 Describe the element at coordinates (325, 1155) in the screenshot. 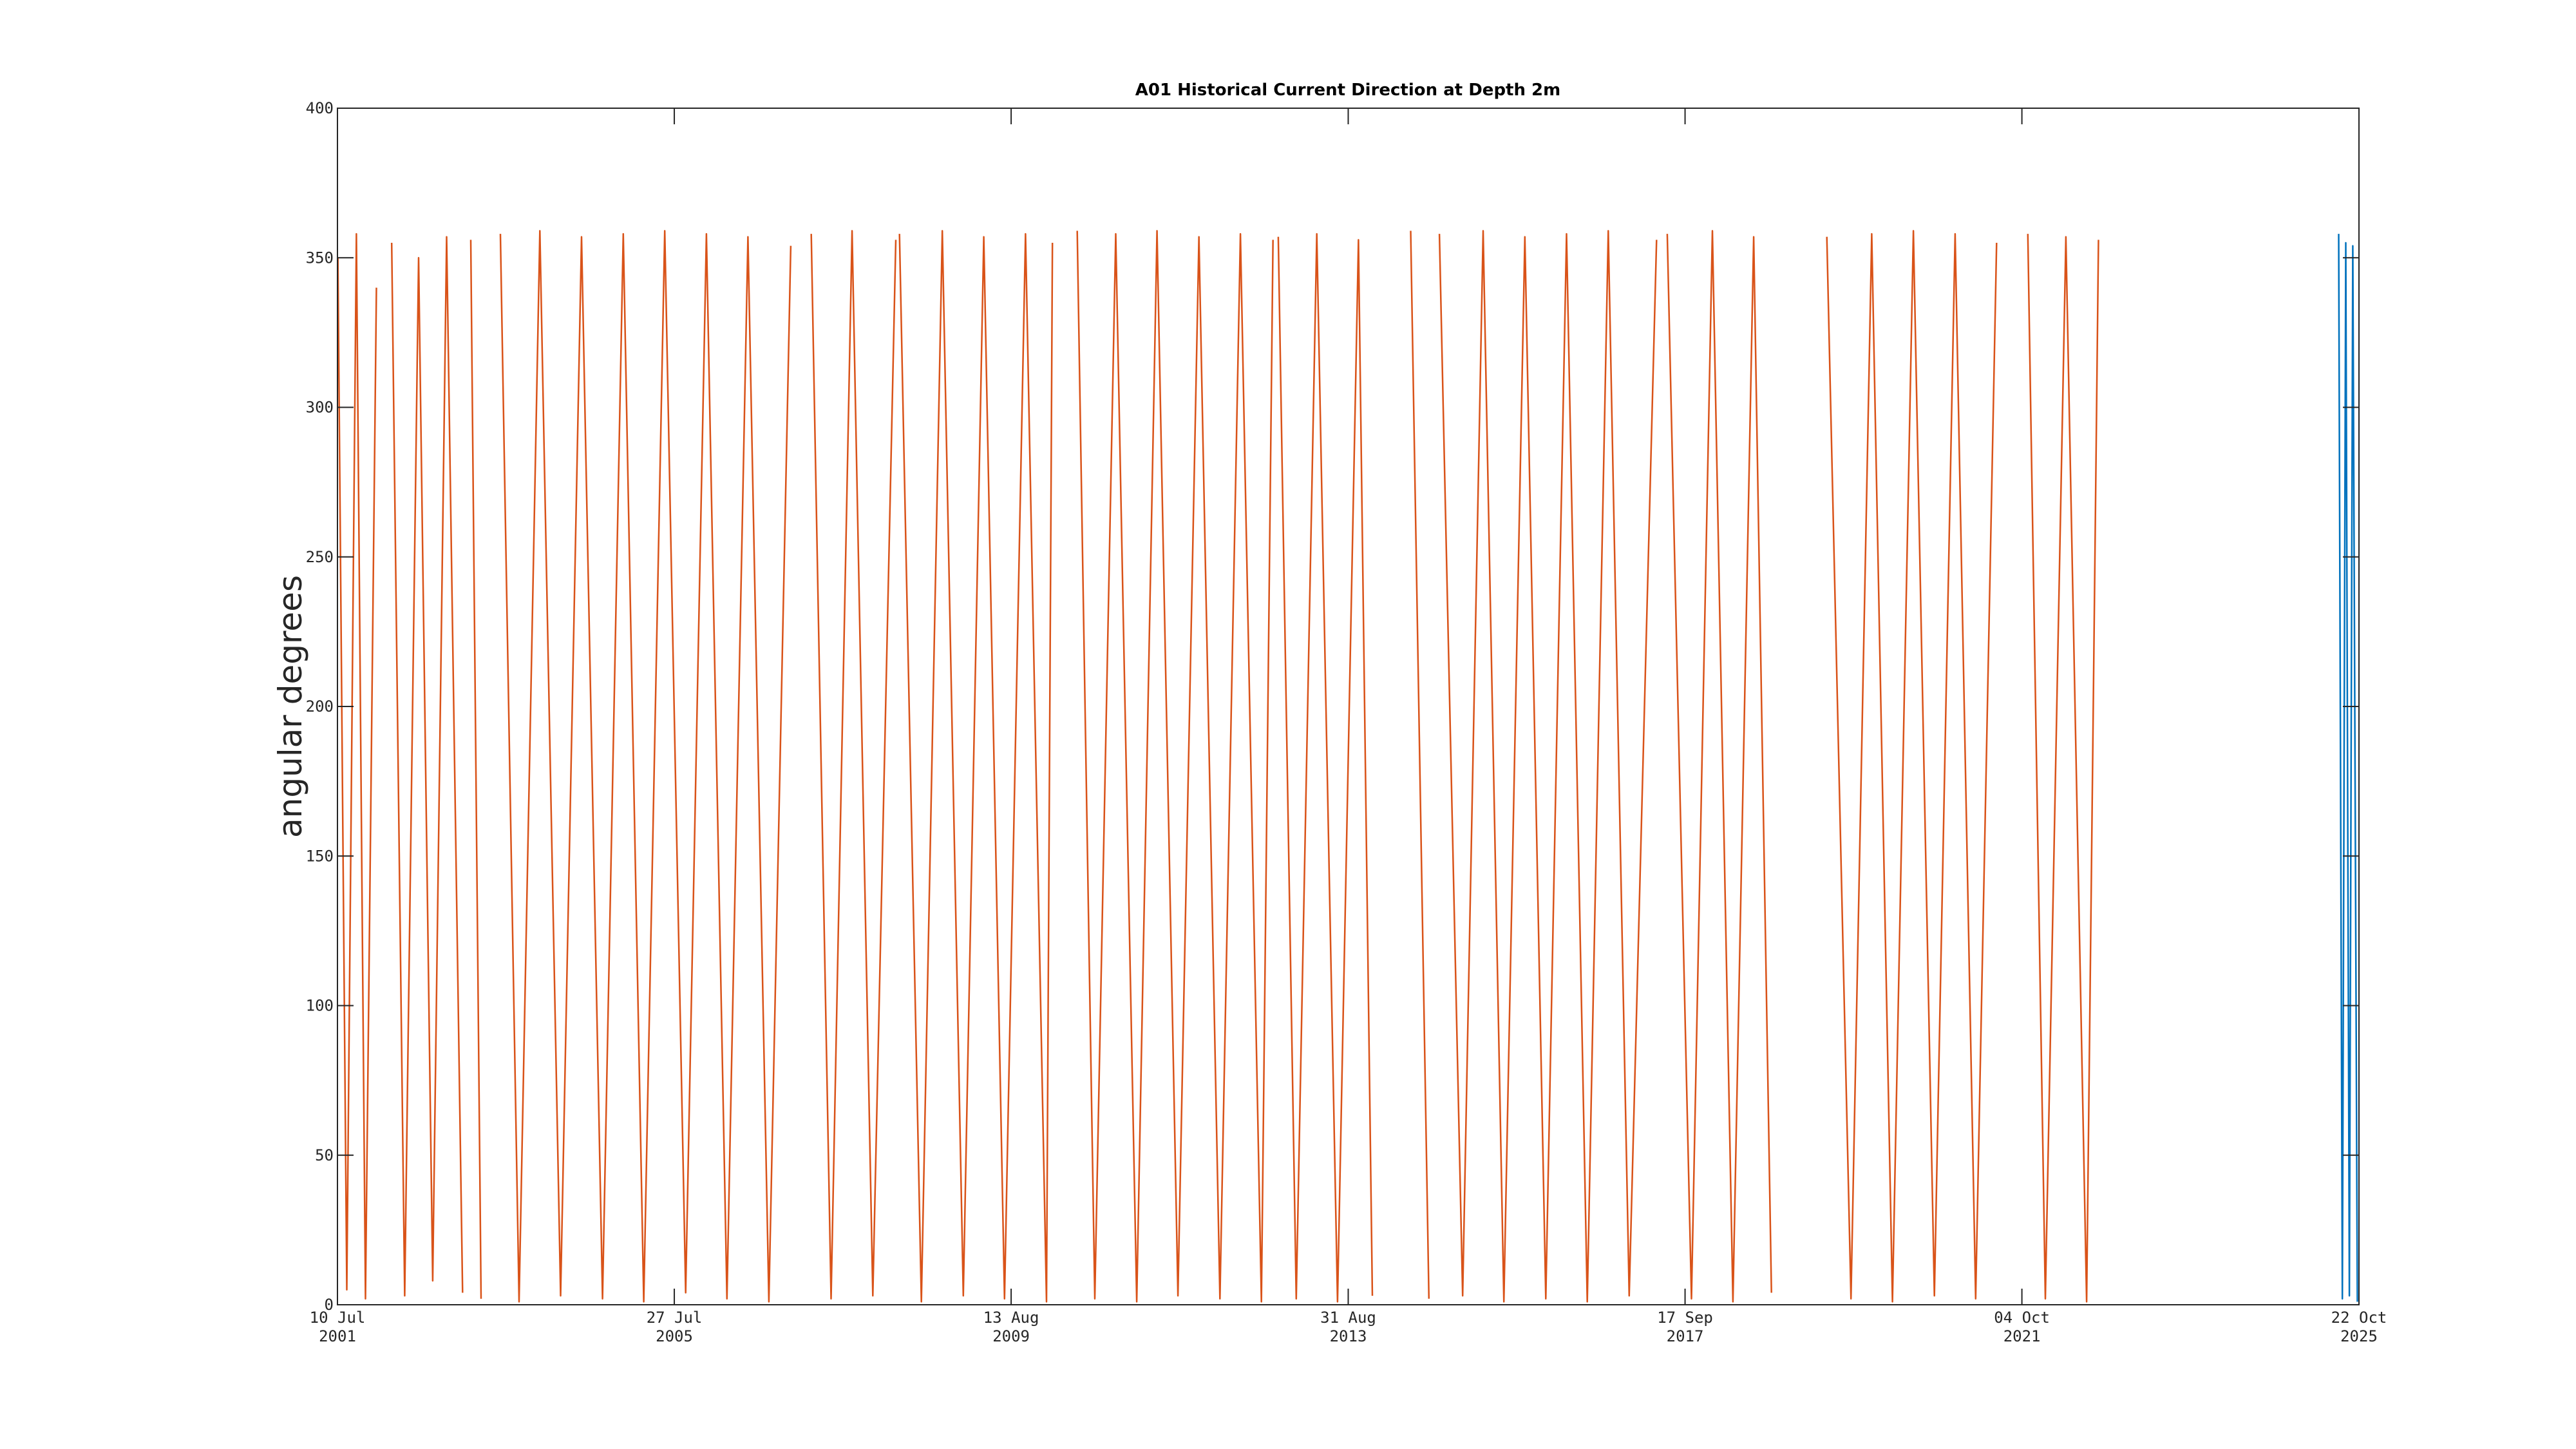

I see `y-tick-label: 50` at that location.